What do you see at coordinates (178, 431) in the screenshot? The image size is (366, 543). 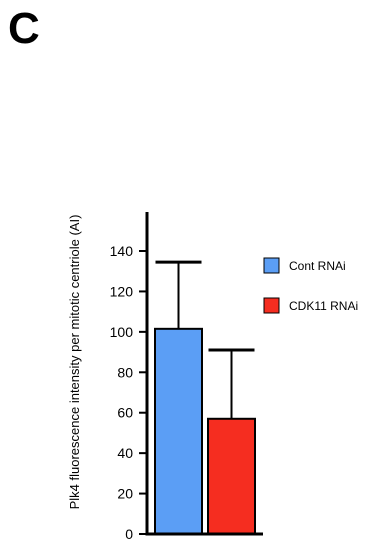 I see `bar-cont-rnai` at bounding box center [178, 431].